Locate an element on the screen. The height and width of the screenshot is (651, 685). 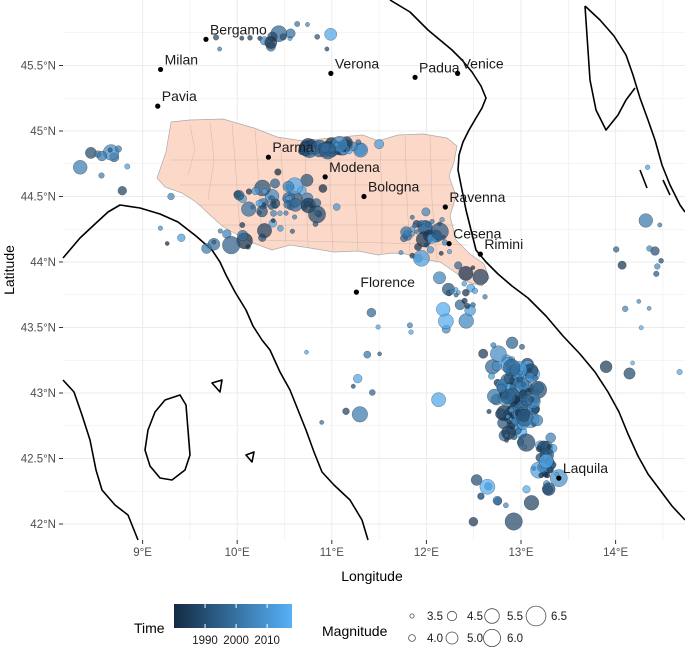
city-label: Bergamo is located at coordinates (238, 29).